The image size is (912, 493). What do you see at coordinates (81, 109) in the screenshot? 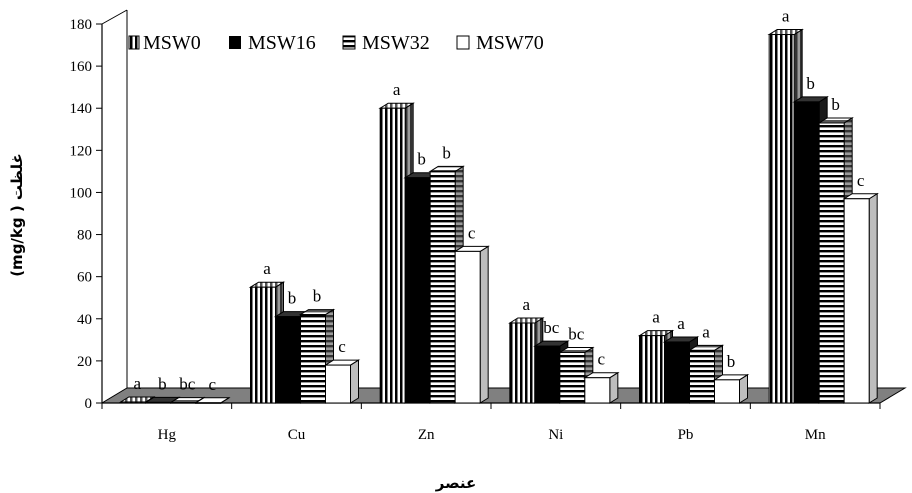
I see `y-tick-label: 140` at bounding box center [81, 109].